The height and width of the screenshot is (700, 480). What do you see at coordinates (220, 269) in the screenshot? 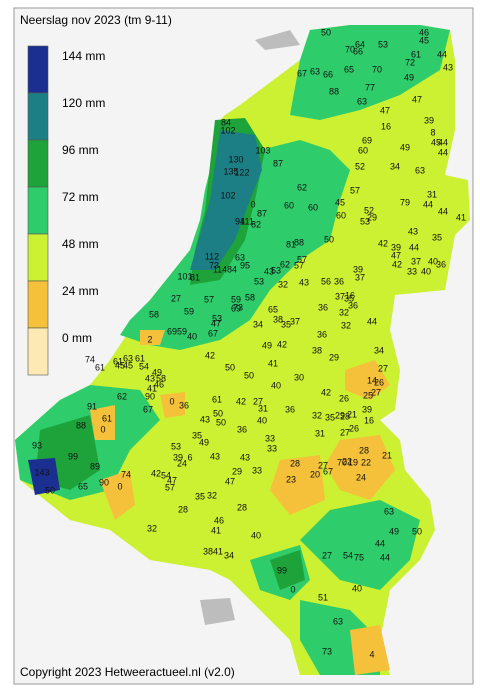
I see `station-value: 114` at bounding box center [220, 269].